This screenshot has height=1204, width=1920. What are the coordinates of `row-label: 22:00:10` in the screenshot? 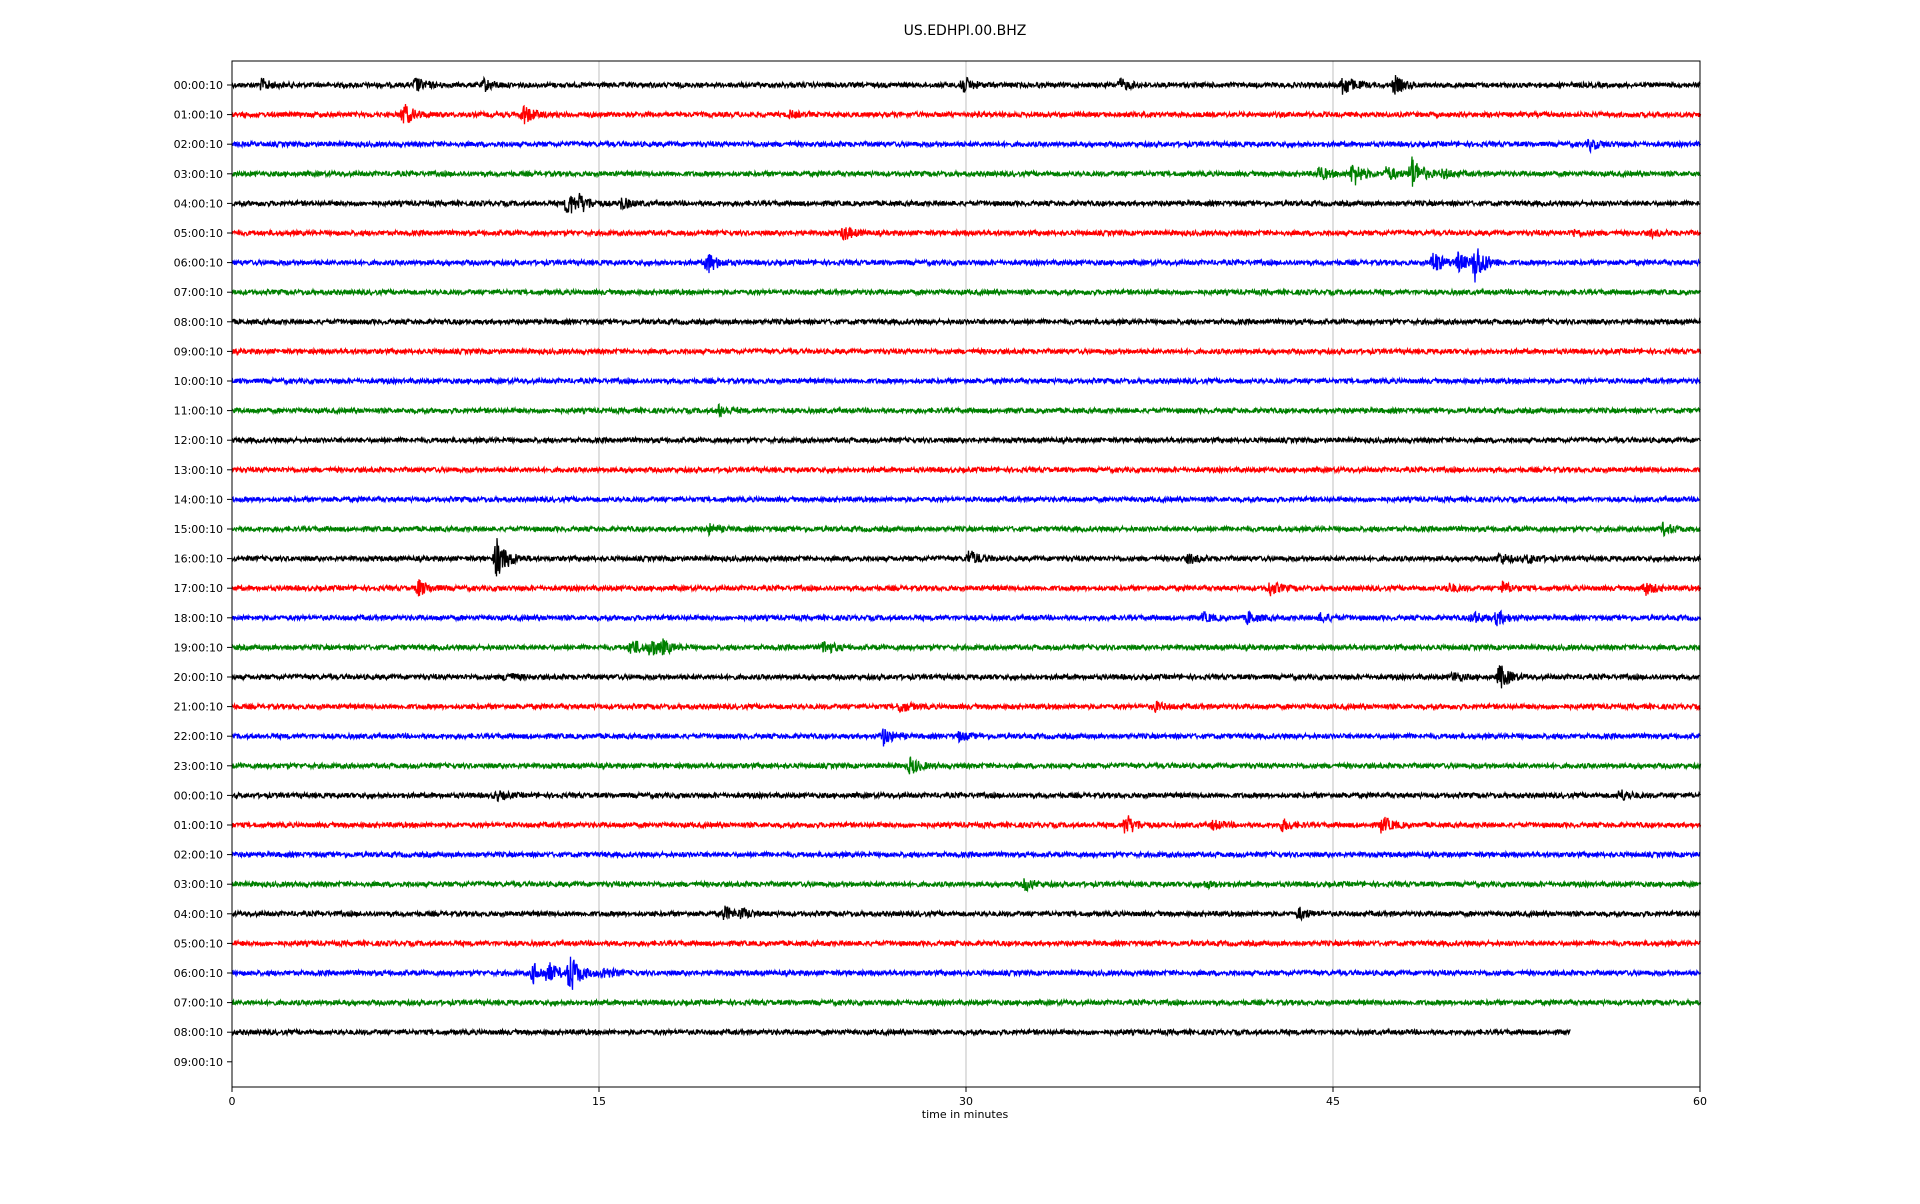 It's located at (198, 736).